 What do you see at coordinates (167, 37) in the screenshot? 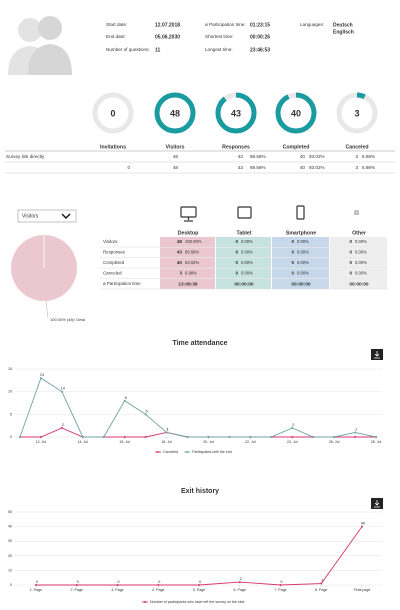
I see `field-value: 05.06.2030` at bounding box center [167, 37].